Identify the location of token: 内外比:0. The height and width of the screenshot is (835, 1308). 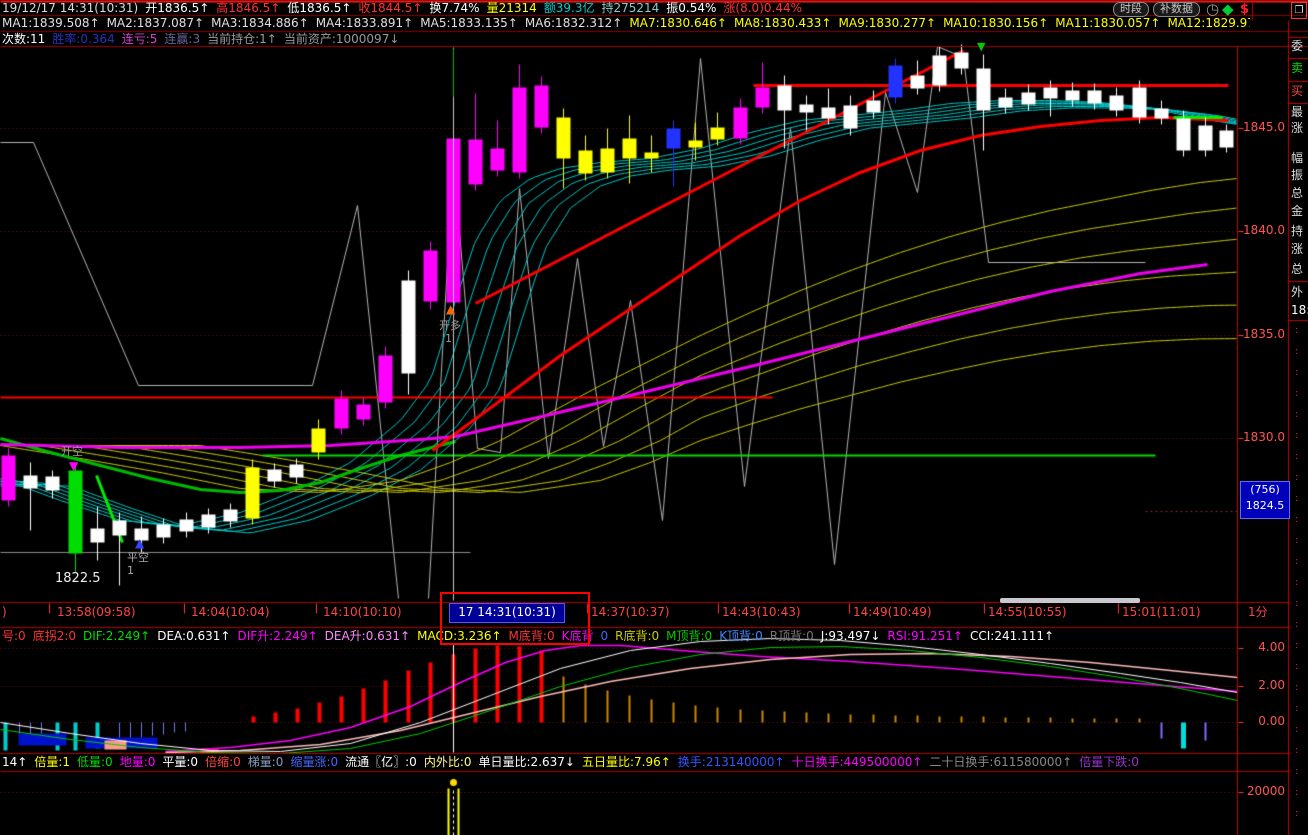
(447, 762).